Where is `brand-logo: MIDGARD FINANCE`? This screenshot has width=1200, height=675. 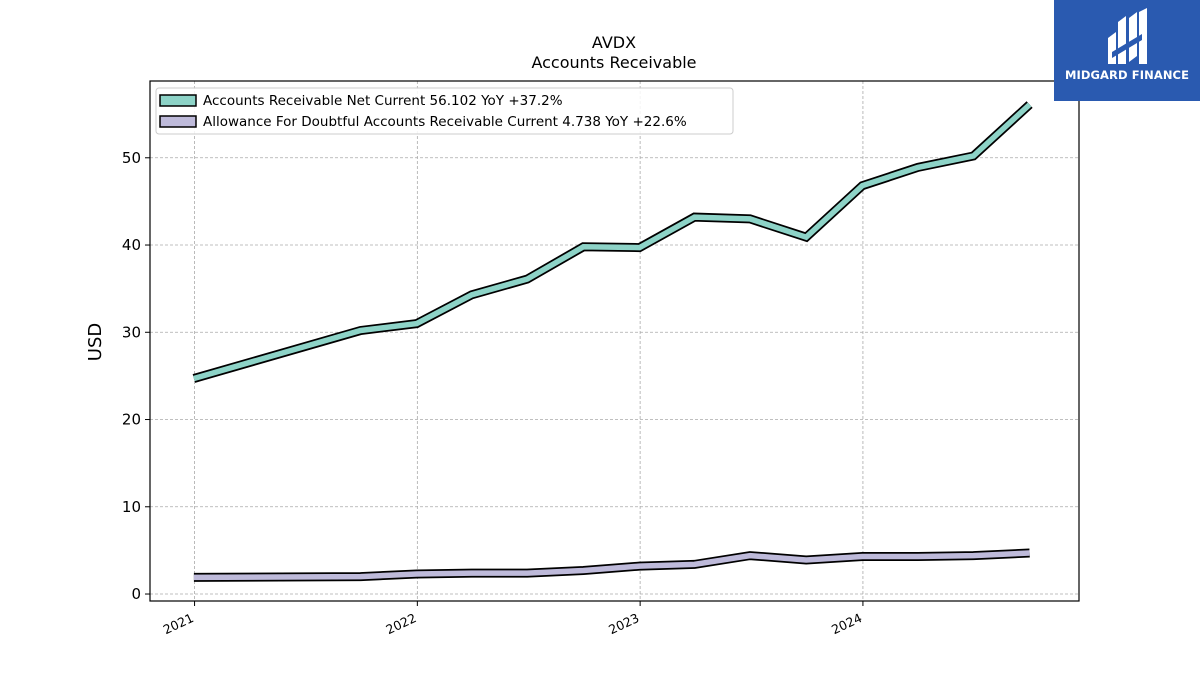 brand-logo: MIDGARD FINANCE is located at coordinates (1127, 50).